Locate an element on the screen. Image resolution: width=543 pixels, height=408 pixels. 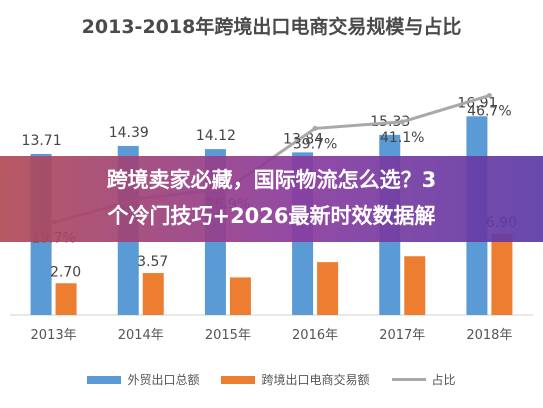
banner-line-1: 跨境卖家必藏，国际物流怎么选？3 is located at coordinates (271, 180).